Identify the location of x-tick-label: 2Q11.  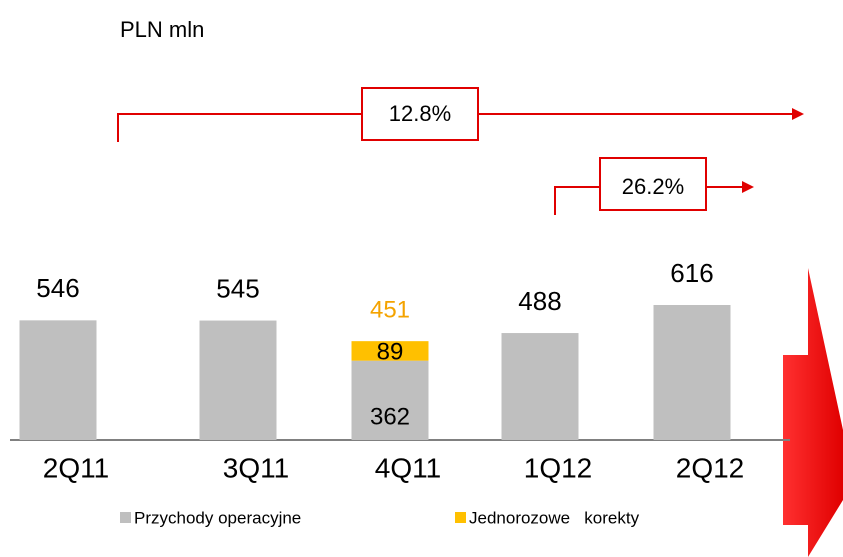
(76, 467).